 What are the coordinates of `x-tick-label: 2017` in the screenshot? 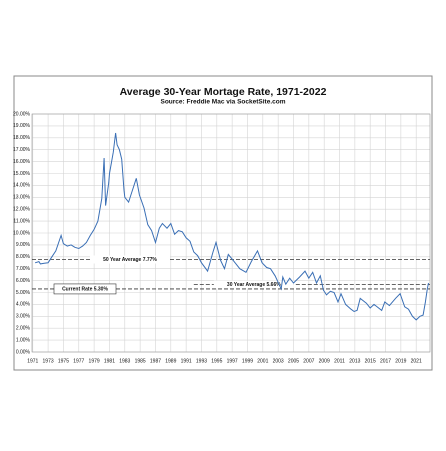 It's located at (385, 361).